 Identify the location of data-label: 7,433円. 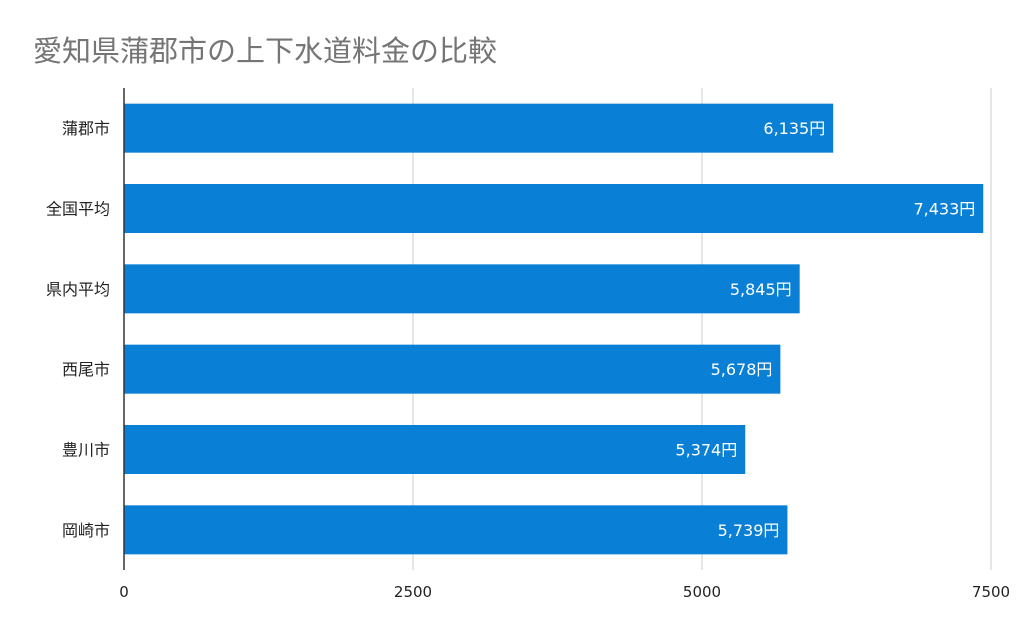
(944, 209).